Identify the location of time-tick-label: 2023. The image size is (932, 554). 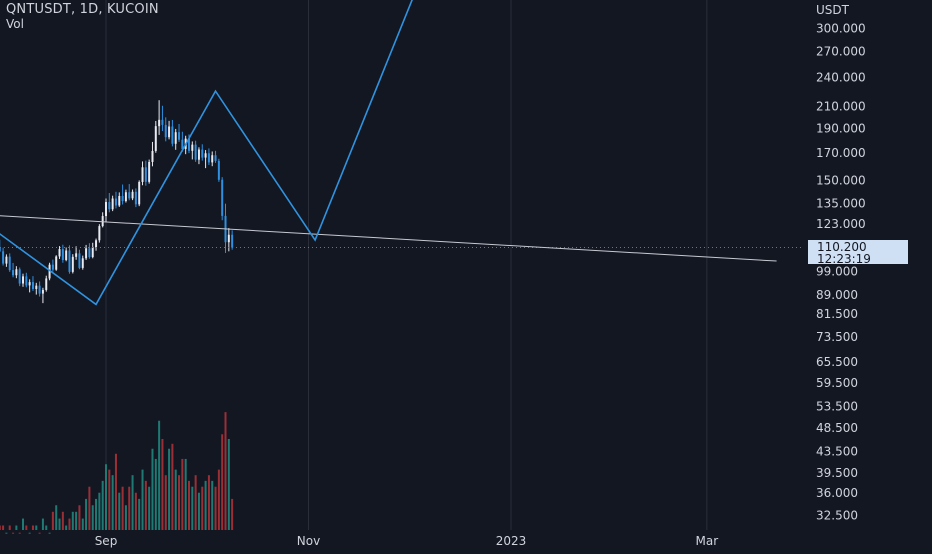
(511, 541).